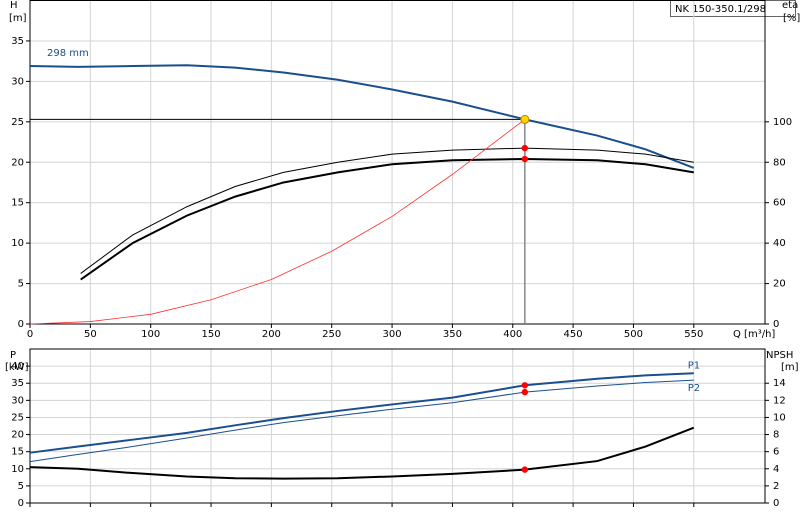 The height and width of the screenshot is (520, 800). I want to click on y2-tick-label: 60, so click(779, 203).